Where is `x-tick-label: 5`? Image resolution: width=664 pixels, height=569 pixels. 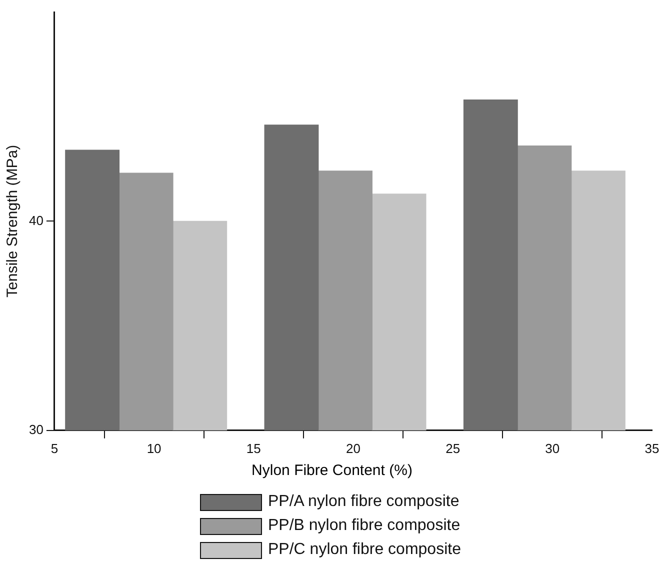 x-tick-label: 5 is located at coordinates (54, 448).